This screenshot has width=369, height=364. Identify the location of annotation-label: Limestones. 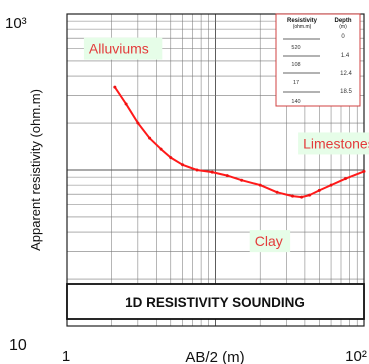
(333, 143).